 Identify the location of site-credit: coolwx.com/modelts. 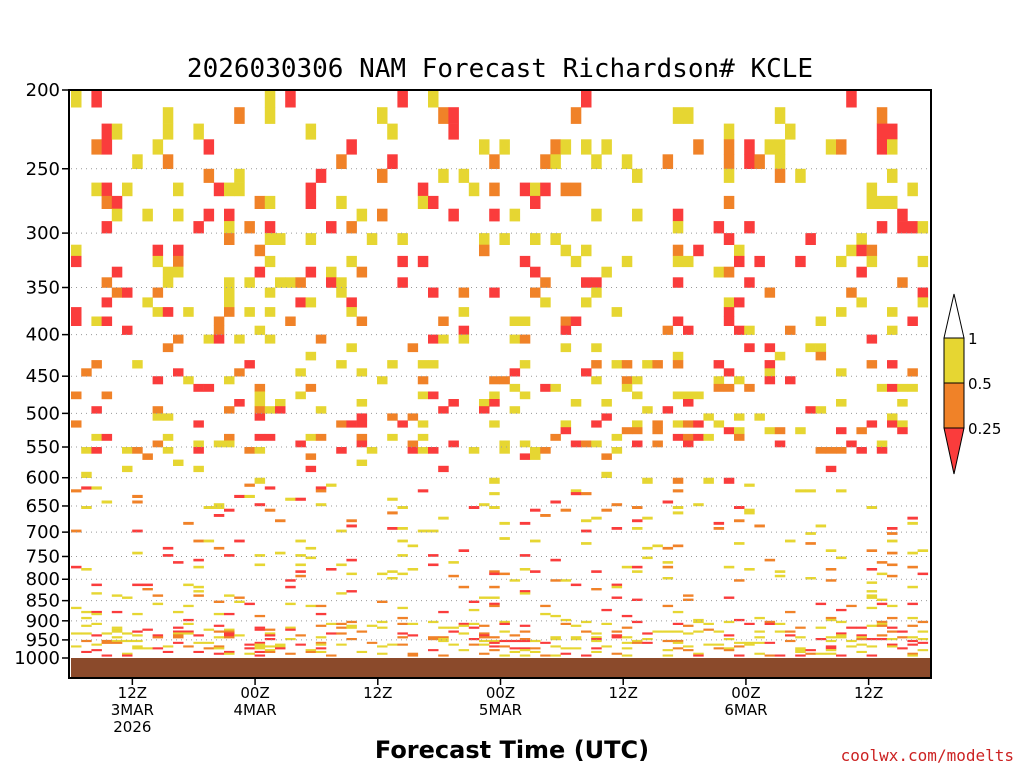
(927, 755).